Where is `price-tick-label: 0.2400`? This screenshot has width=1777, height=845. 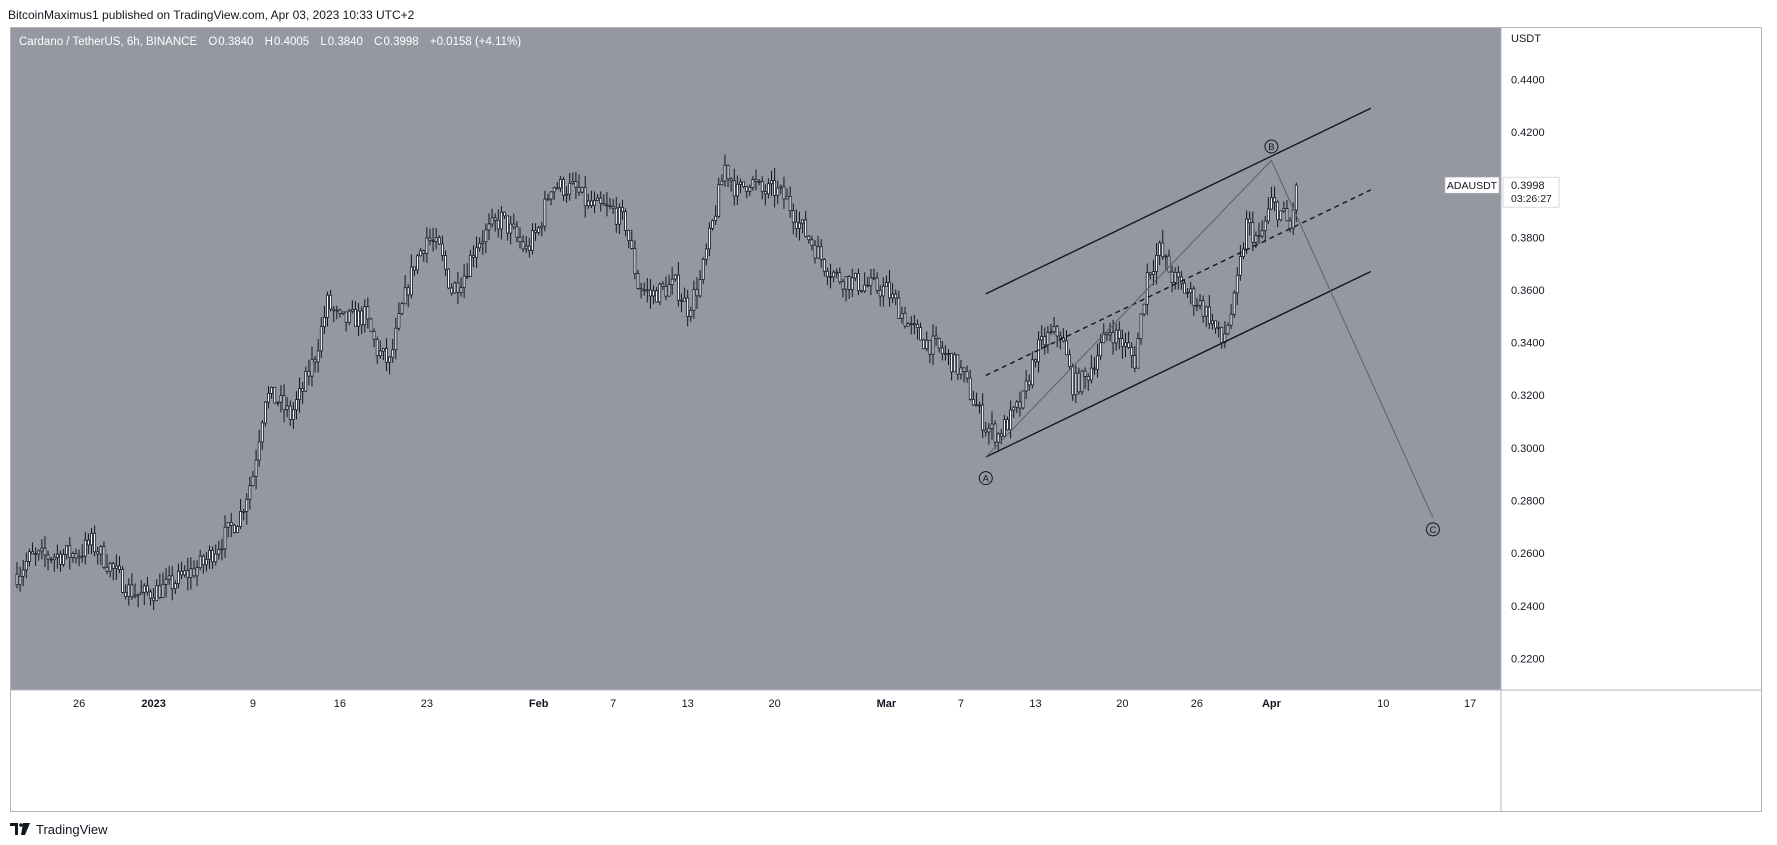
price-tick-label: 0.2400 is located at coordinates (1528, 607).